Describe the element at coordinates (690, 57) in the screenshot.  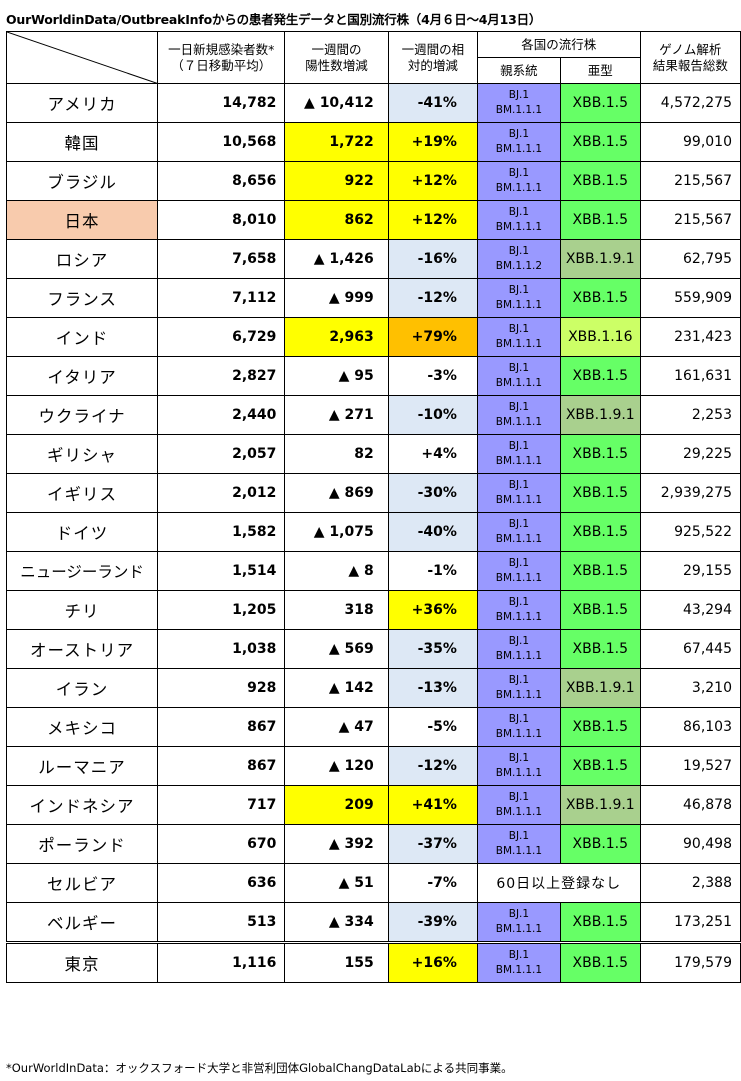
I see `header-genome-total: ゲノム解析 結果報告総数` at that location.